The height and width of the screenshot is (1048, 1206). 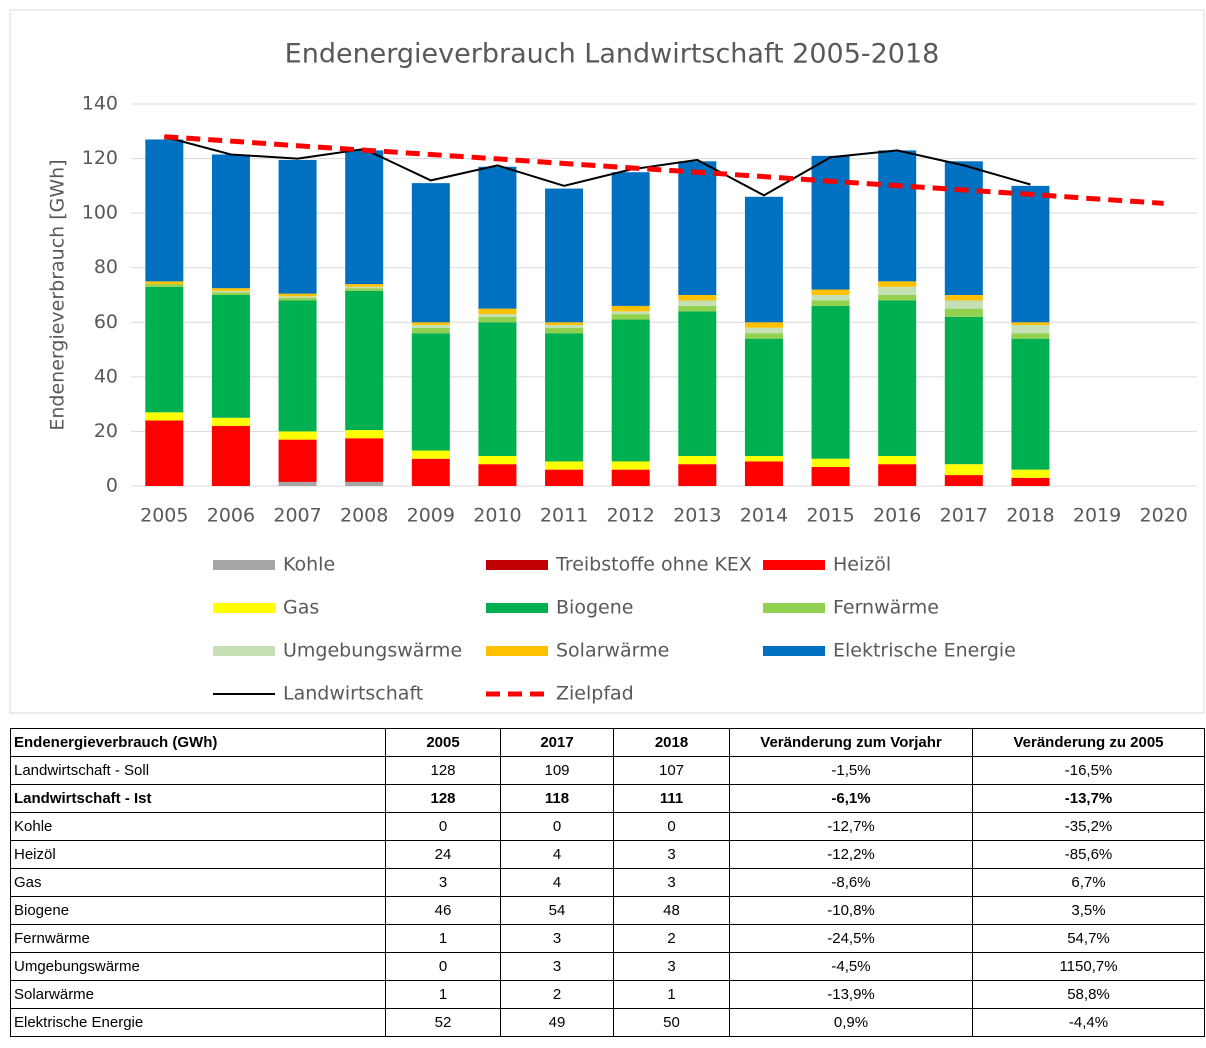 I want to click on x-tick-label: 2011, so click(x=564, y=516).